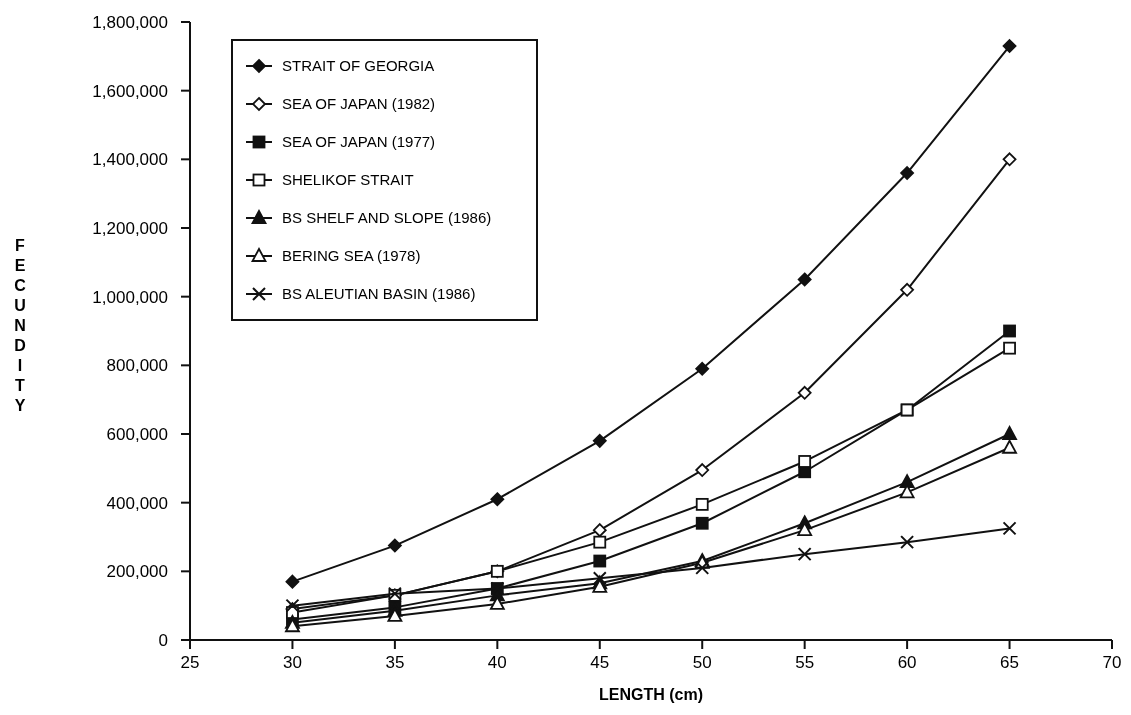 The height and width of the screenshot is (715, 1131). What do you see at coordinates (20, 325) in the screenshot?
I see `text: FECUNDITY` at bounding box center [20, 325].